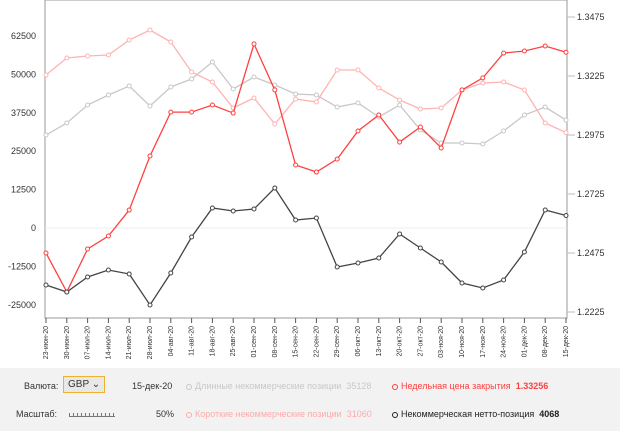 This screenshot has width=620, height=431. I want to click on x-tick-label: 15-дек-20, so click(566, 341).